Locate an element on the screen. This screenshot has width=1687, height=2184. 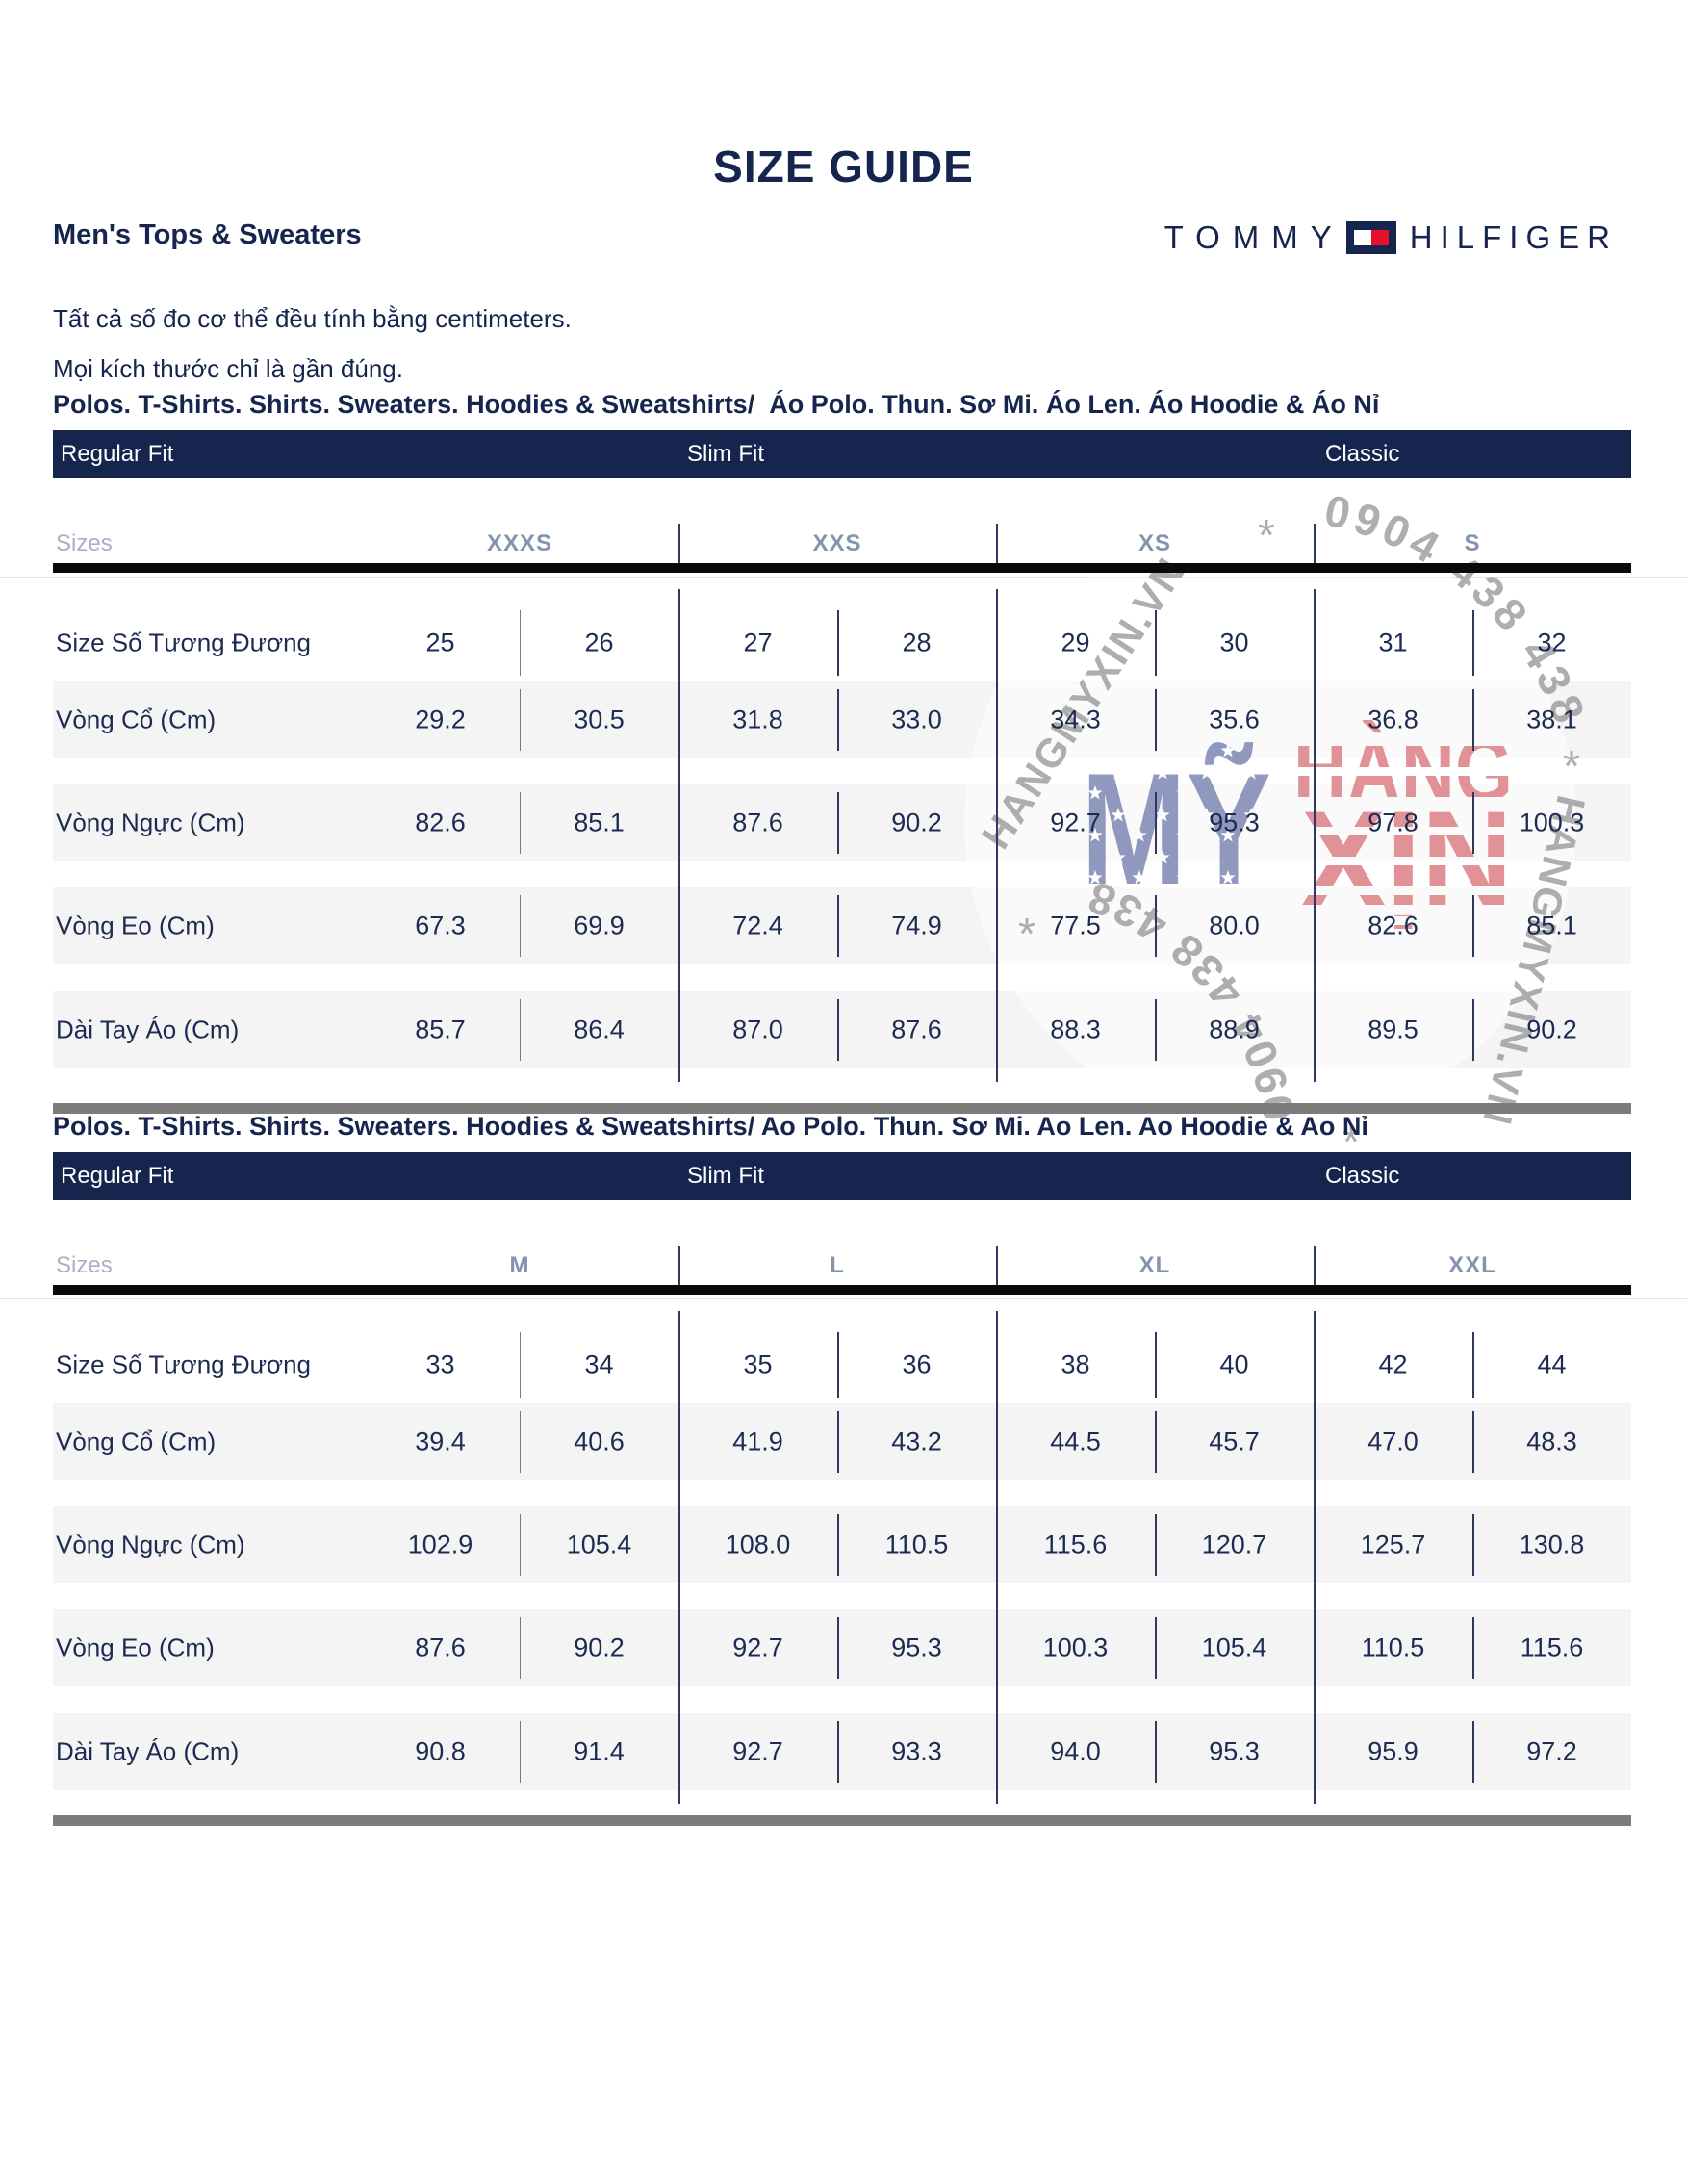
size-value-cell: 125.7 is located at coordinates (1393, 1544).